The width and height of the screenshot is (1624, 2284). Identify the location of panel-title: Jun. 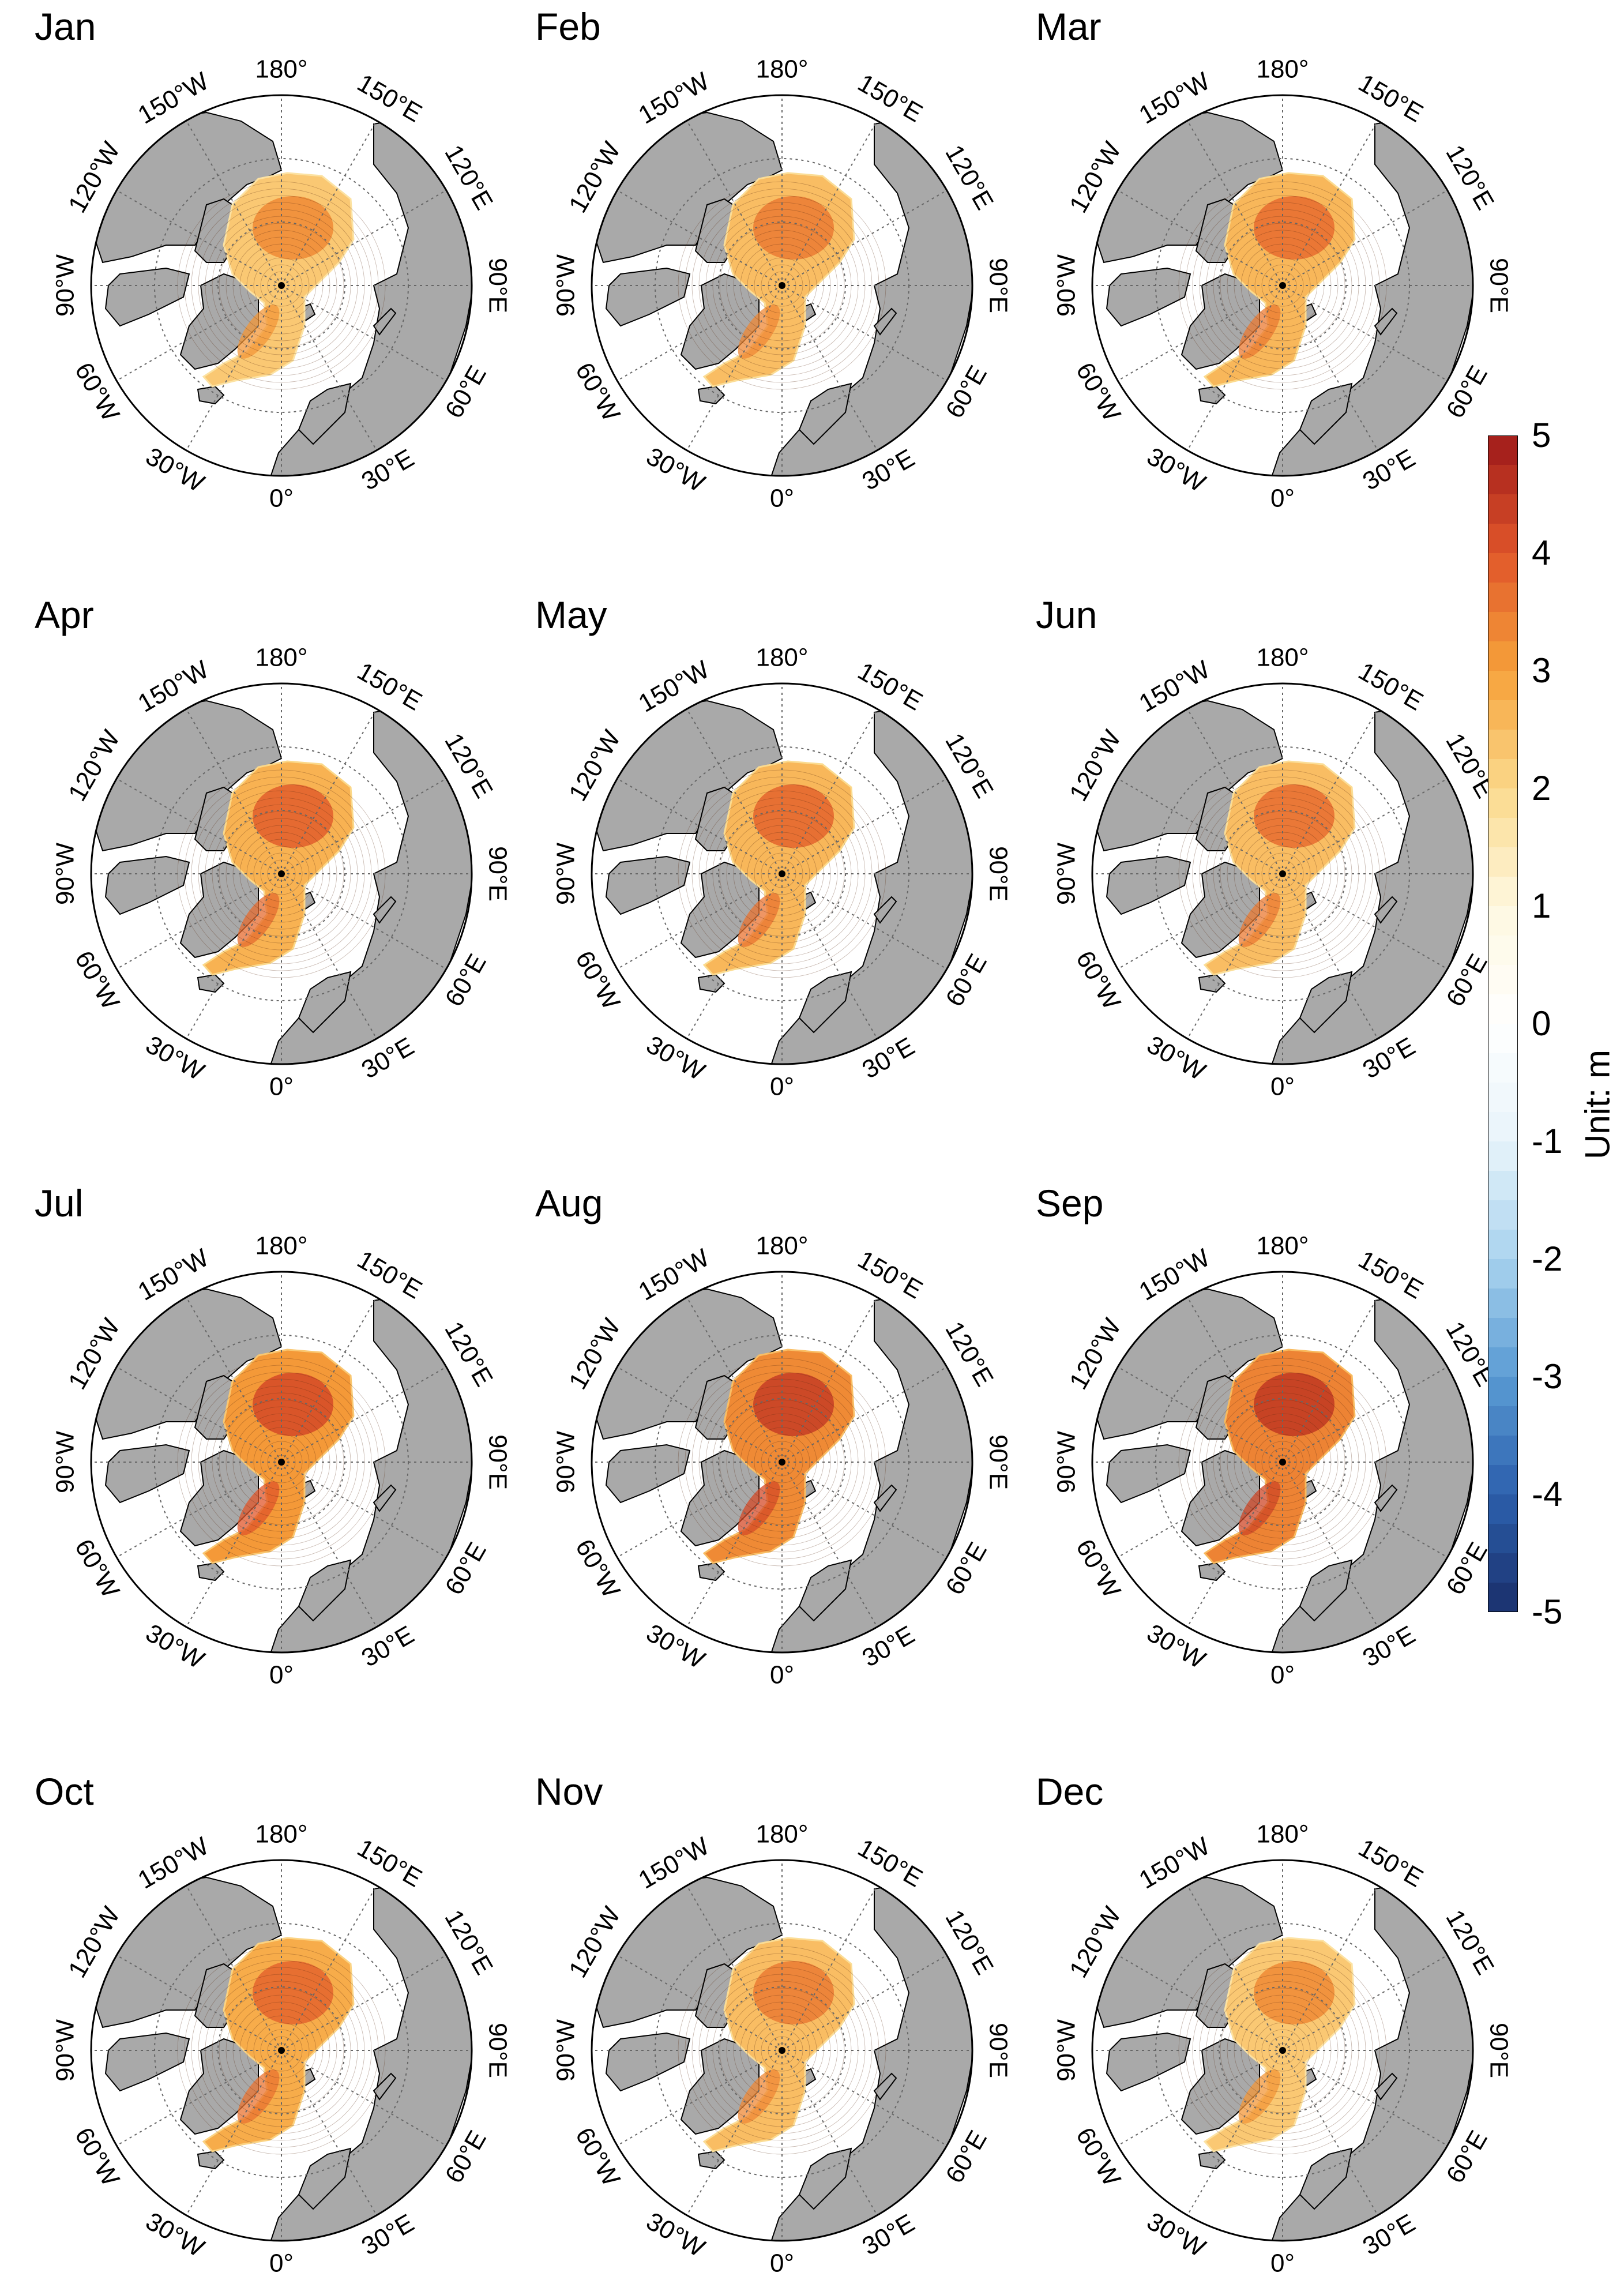
(1066, 614).